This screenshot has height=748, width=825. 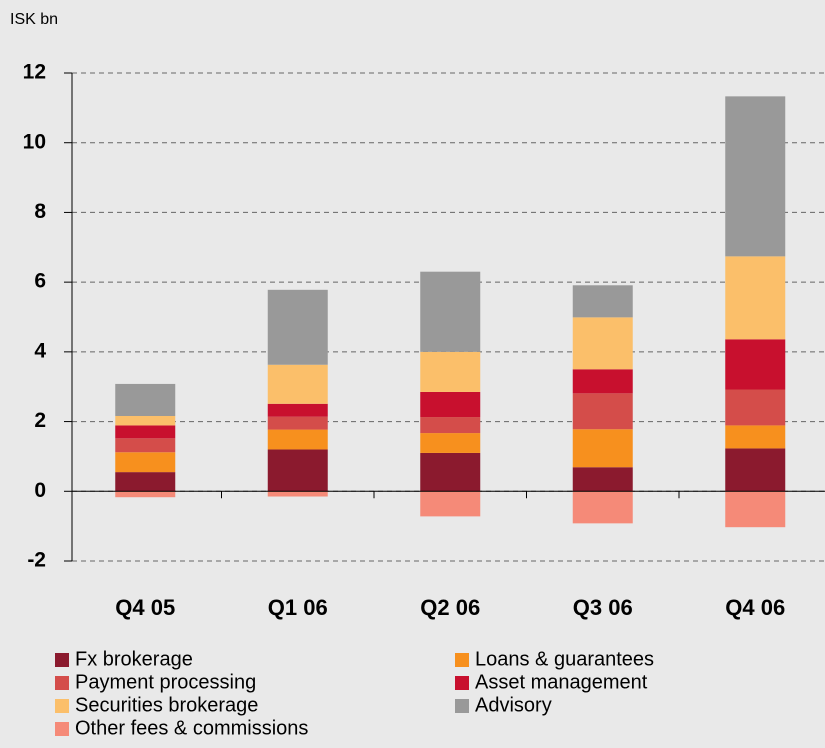 I want to click on y-tick-label: 10, so click(x=34, y=141).